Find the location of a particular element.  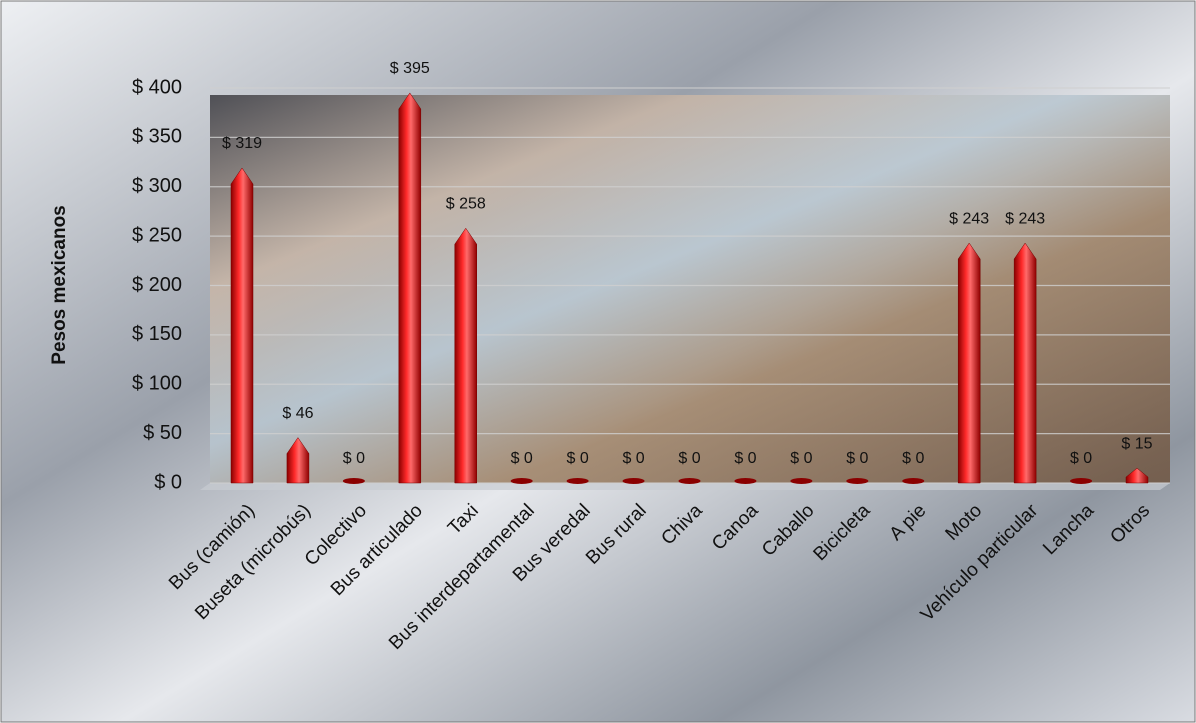

value-label: $ 15 is located at coordinates (1136, 443).